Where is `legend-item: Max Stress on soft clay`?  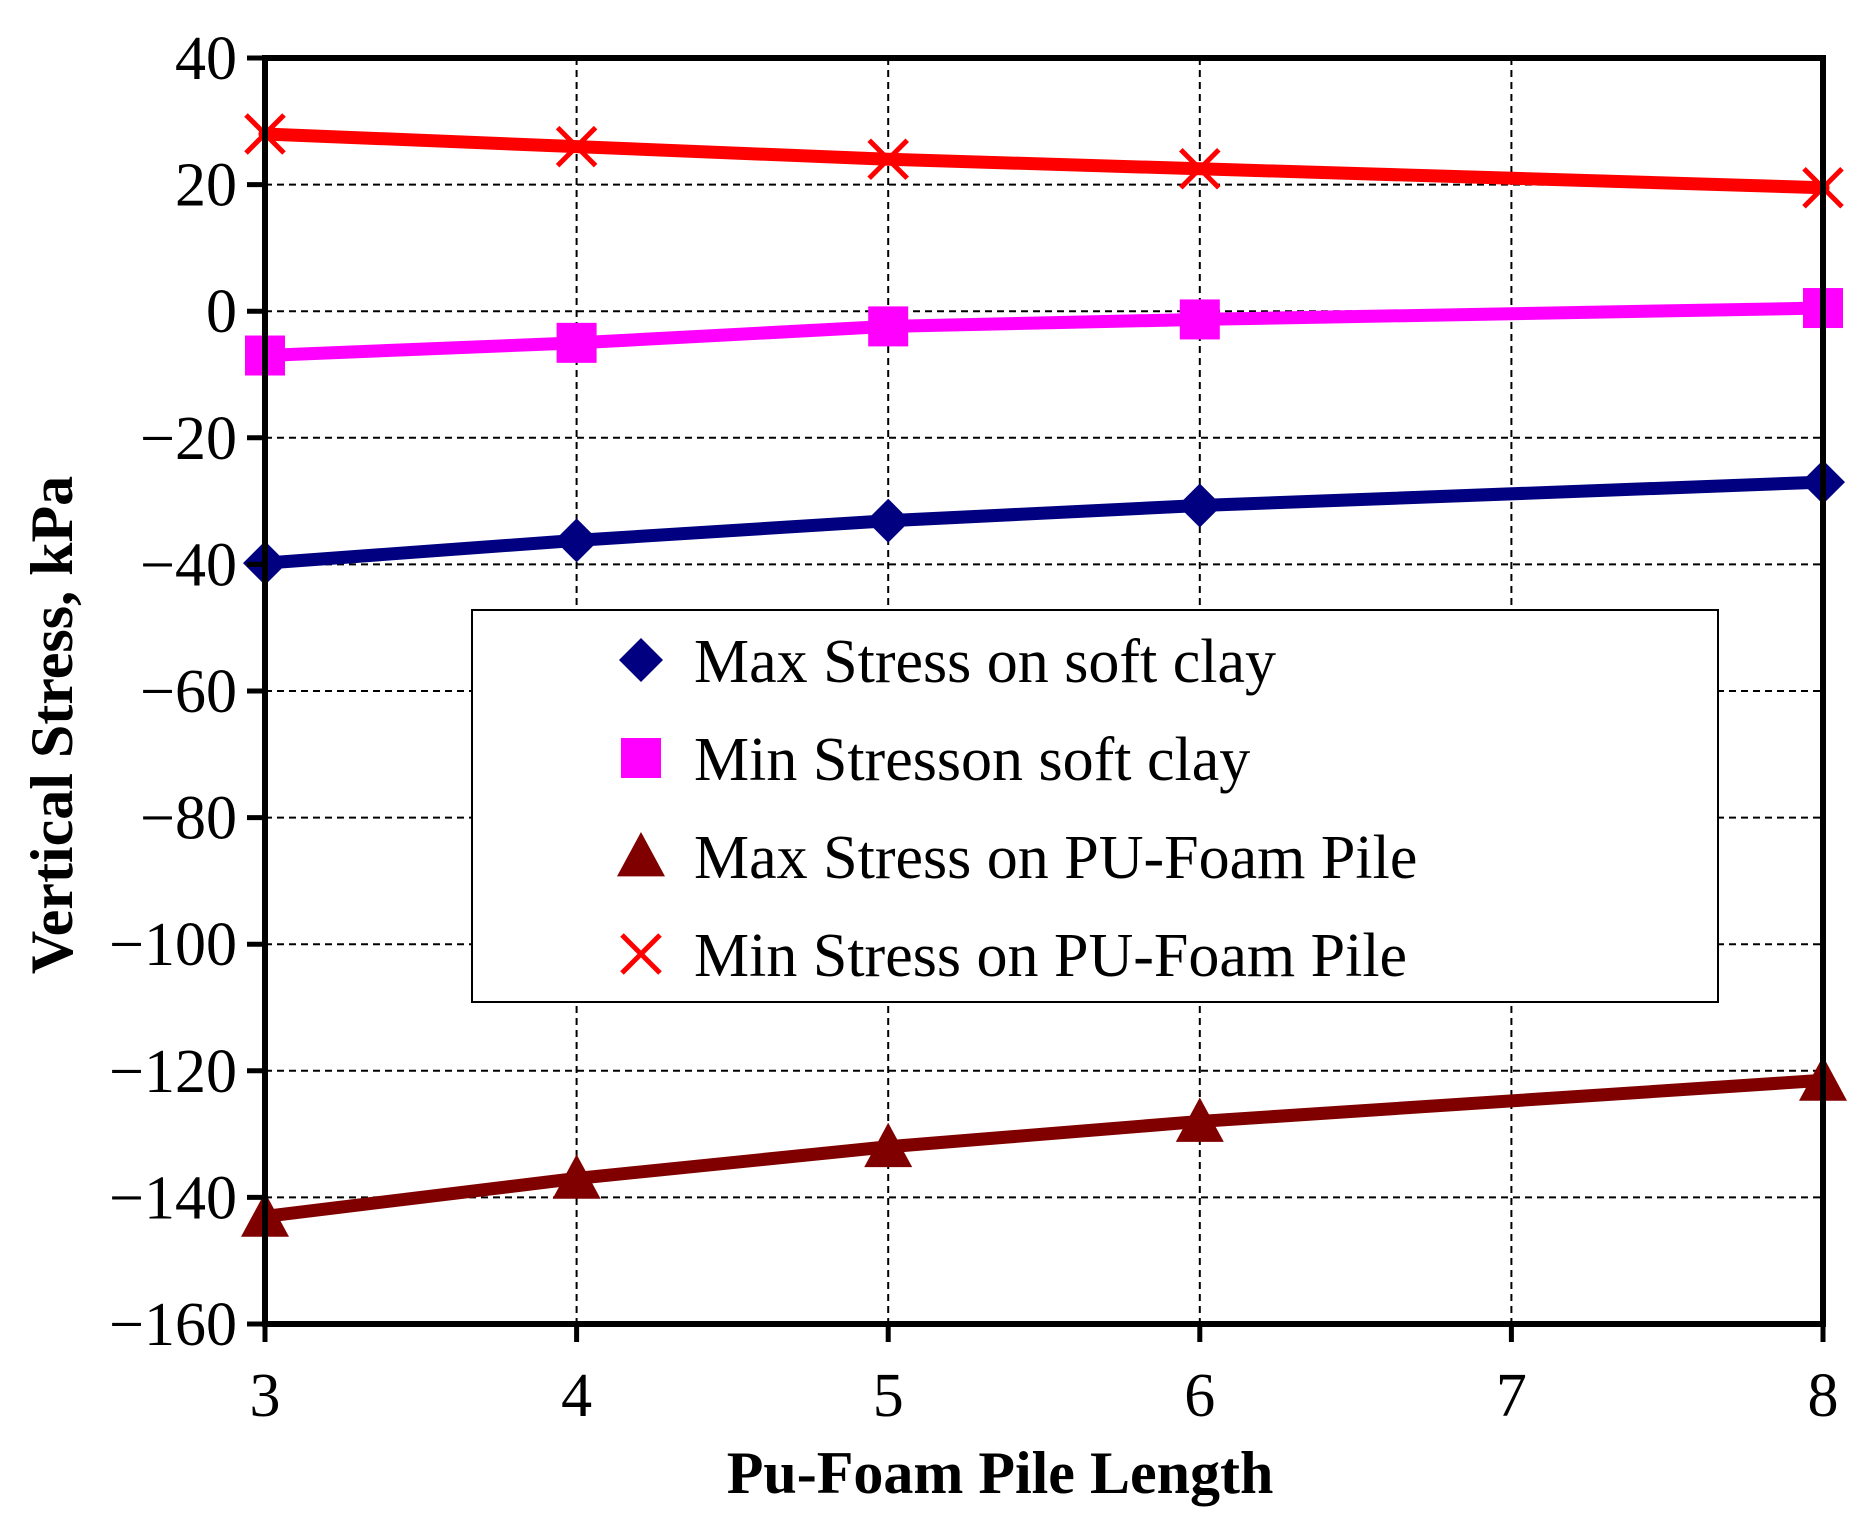
legend-item: Max Stress on soft clay is located at coordinates (947, 662).